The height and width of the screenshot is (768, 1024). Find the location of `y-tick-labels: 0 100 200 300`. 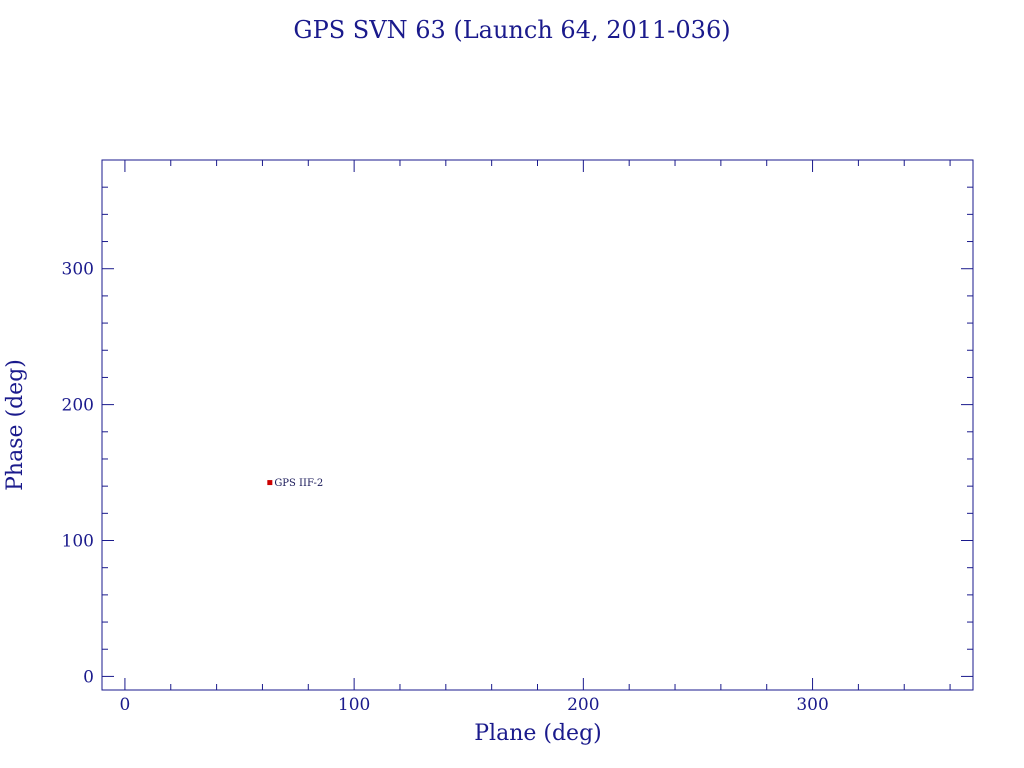

y-tick-labels: 0 100 200 300 is located at coordinates (78, 474).